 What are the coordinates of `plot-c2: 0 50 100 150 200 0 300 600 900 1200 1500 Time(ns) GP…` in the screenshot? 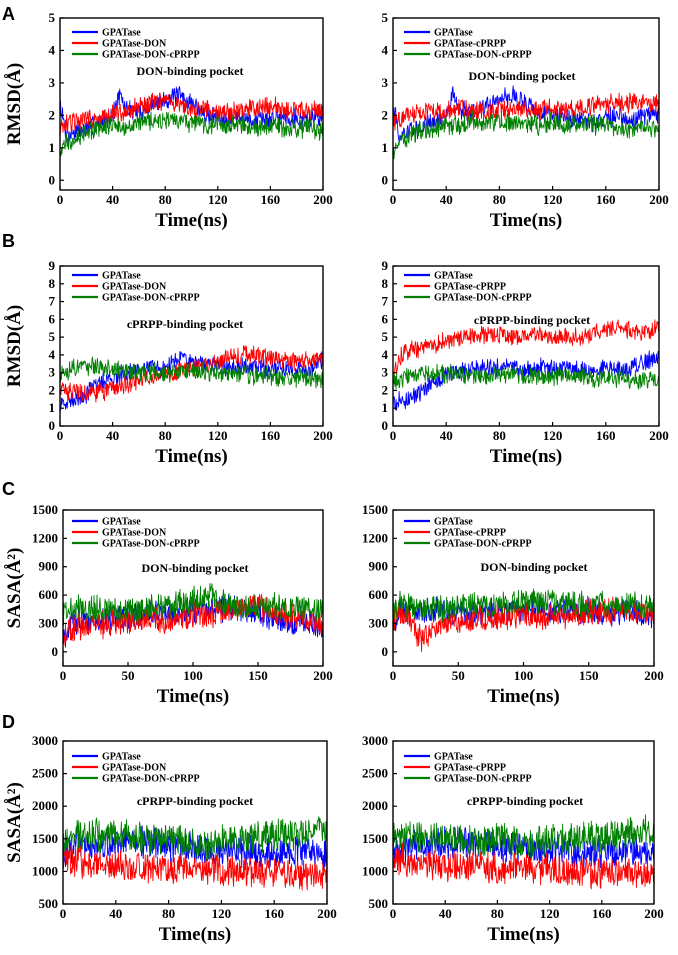 It's located at (513, 604).